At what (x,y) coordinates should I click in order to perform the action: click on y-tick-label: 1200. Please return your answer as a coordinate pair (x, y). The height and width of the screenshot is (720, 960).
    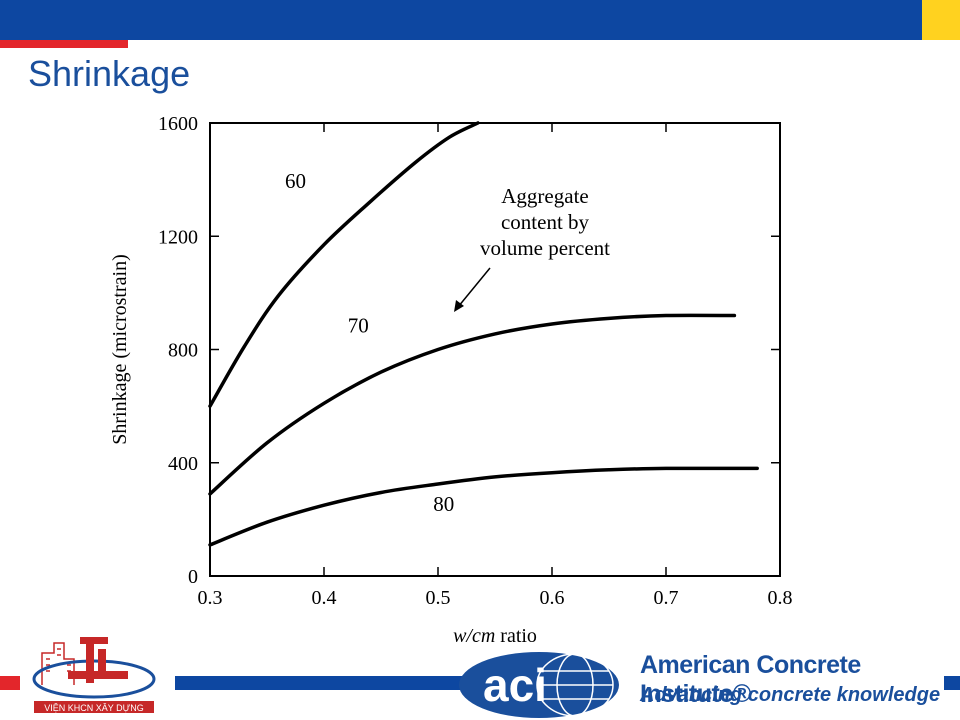
    Looking at the image, I should click on (178, 237).